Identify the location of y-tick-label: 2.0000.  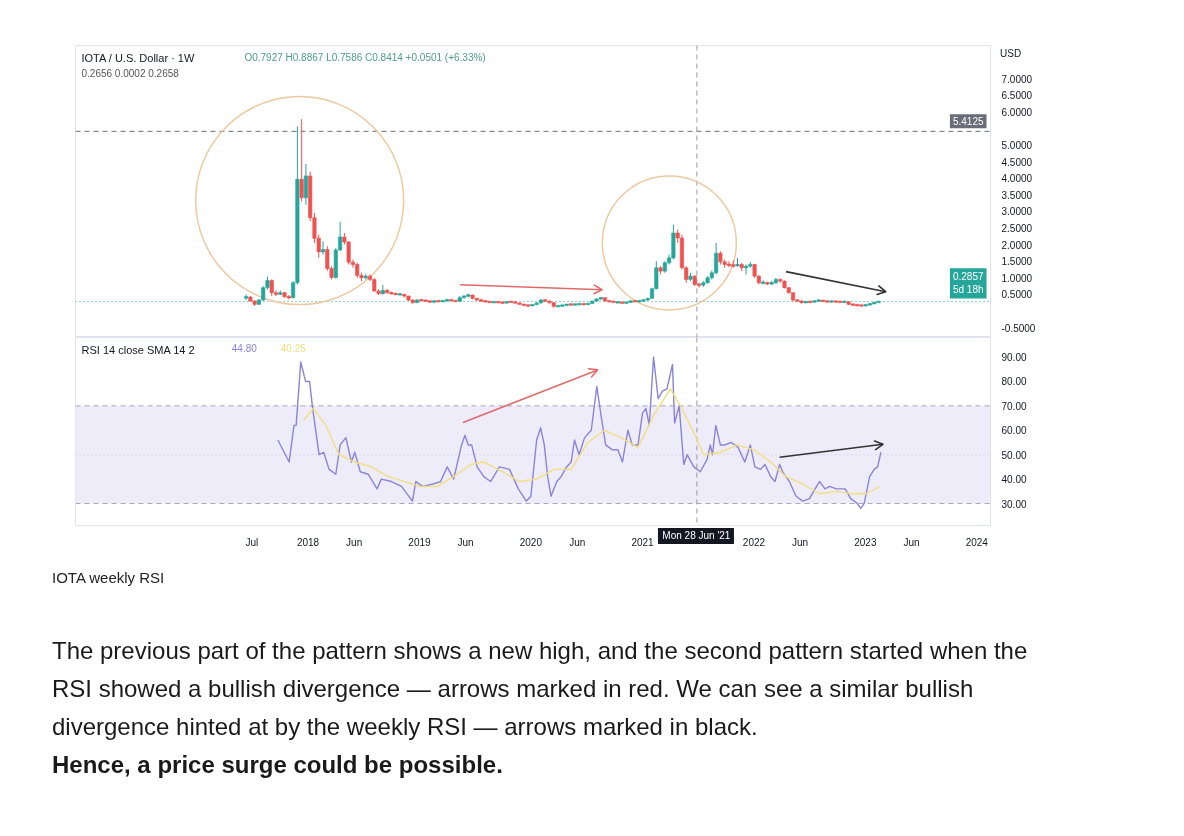
(1017, 245).